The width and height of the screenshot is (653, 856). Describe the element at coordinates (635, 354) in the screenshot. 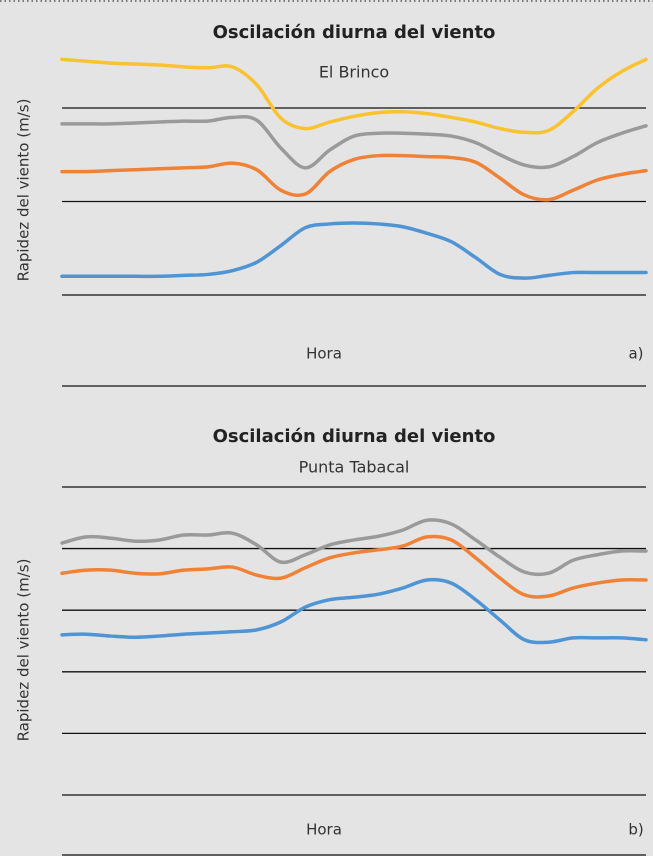

I see `panel-annotation: a)` at that location.